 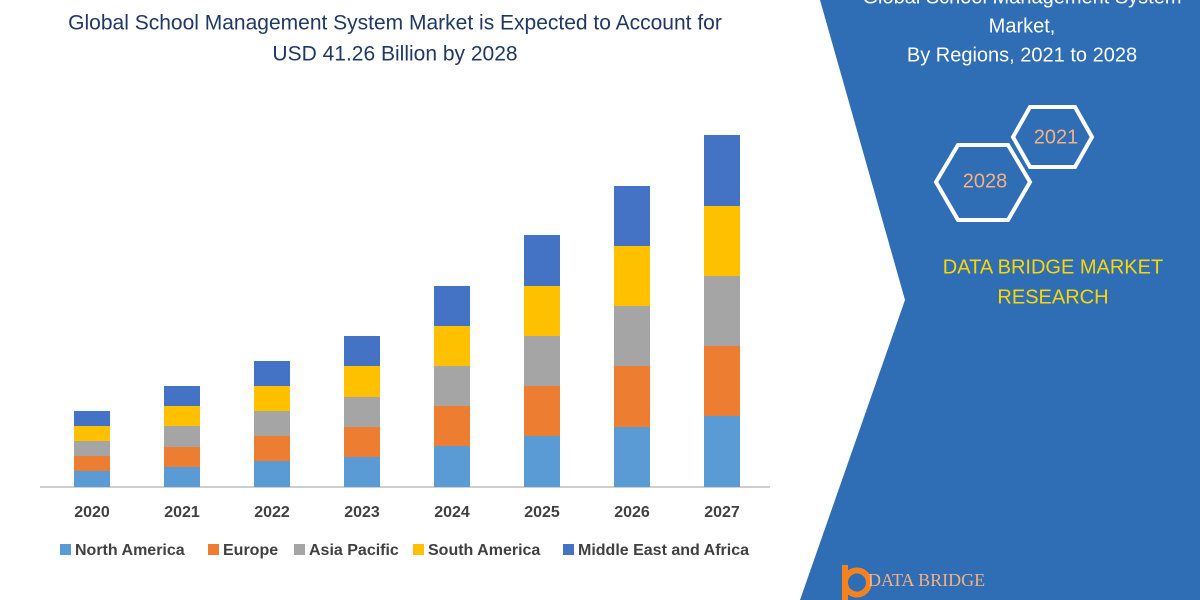 I want to click on logo-icon, so click(x=857, y=582).